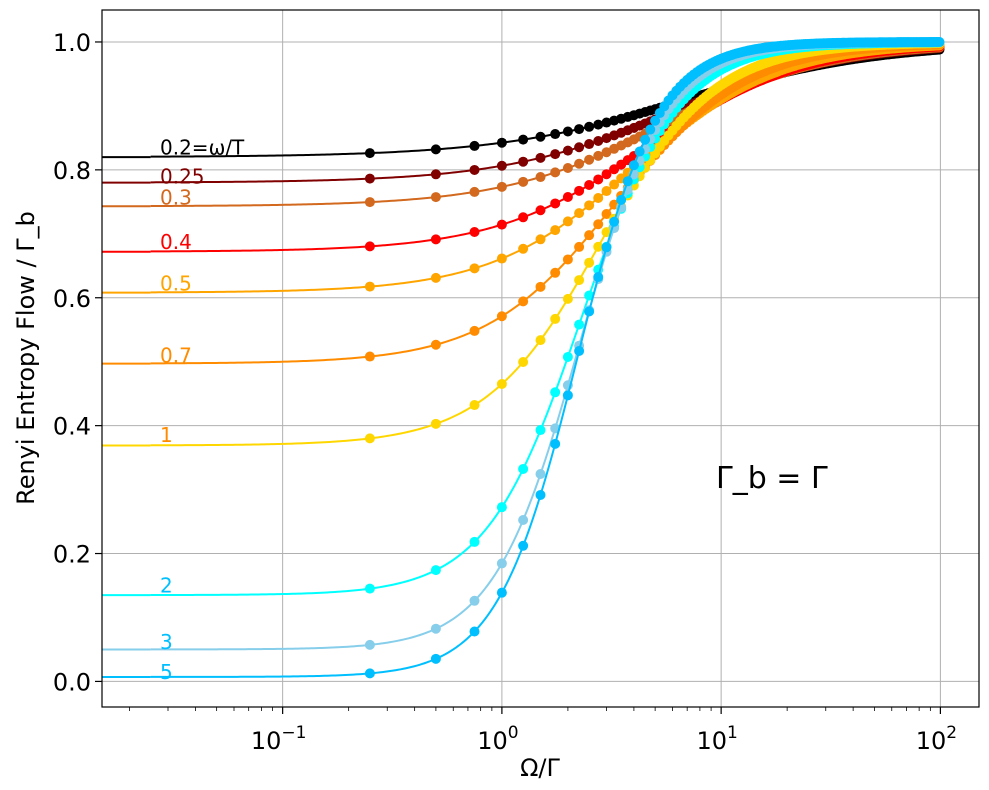 The width and height of the screenshot is (989, 790). Describe the element at coordinates (72, 299) in the screenshot. I see `y-tick-label: 0.6` at that location.